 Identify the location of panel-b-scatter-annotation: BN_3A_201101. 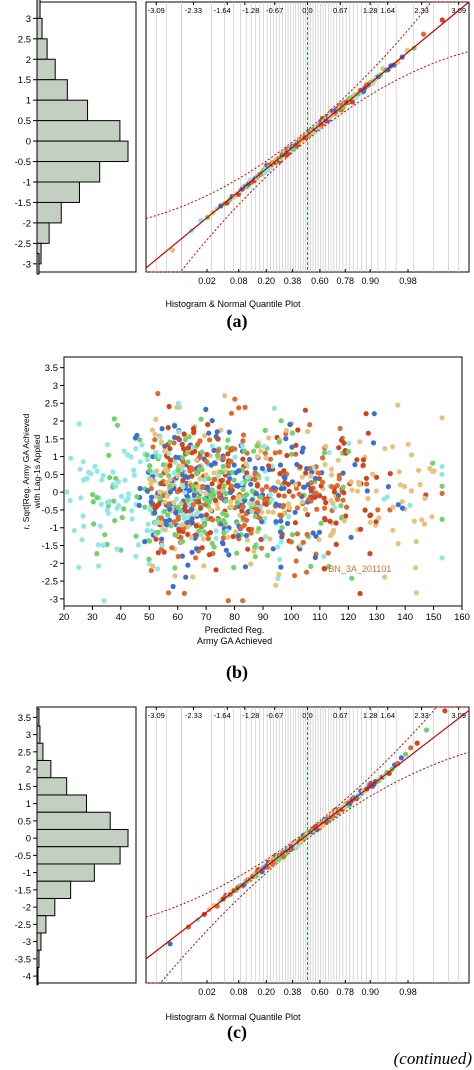
(359, 569).